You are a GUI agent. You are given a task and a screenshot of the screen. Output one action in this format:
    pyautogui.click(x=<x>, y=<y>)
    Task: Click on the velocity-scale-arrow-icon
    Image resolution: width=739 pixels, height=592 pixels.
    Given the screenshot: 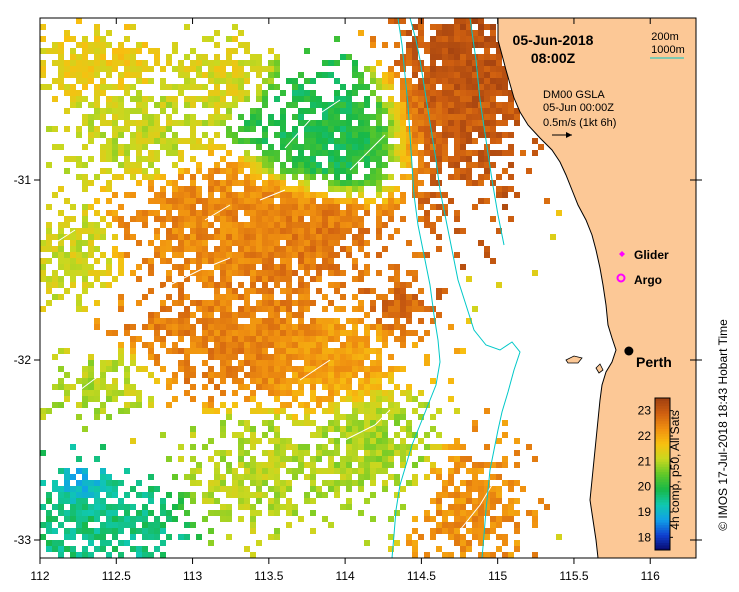 What is the action you would take?
    pyautogui.click(x=562, y=135)
    